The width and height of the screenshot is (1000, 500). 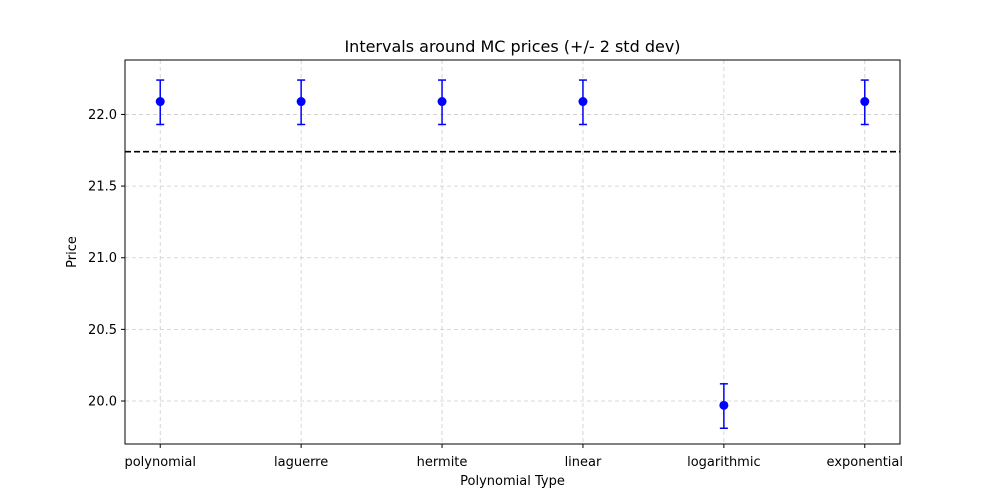 What do you see at coordinates (160, 462) in the screenshot?
I see `x-tick-label: polynomial` at bounding box center [160, 462].